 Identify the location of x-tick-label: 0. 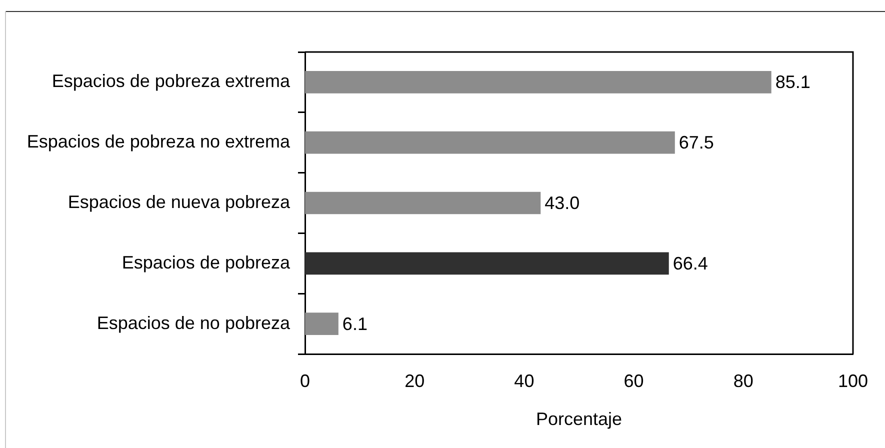
(305, 380).